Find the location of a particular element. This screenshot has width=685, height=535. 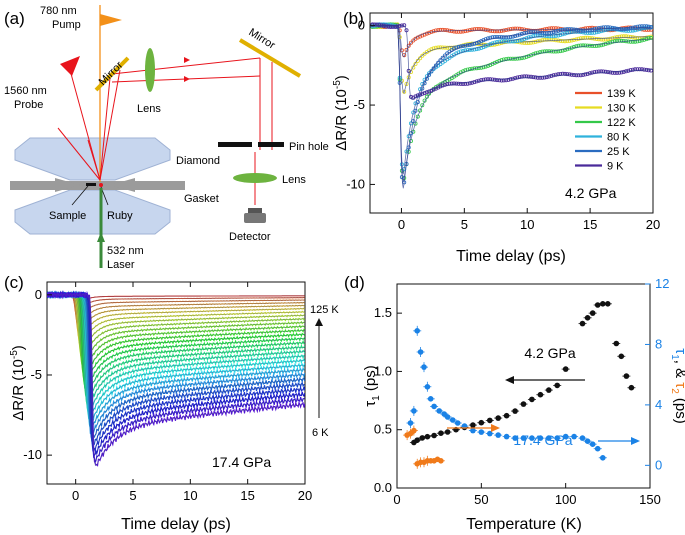

panel-b-xtick-label: 0 is located at coordinates (401, 224).